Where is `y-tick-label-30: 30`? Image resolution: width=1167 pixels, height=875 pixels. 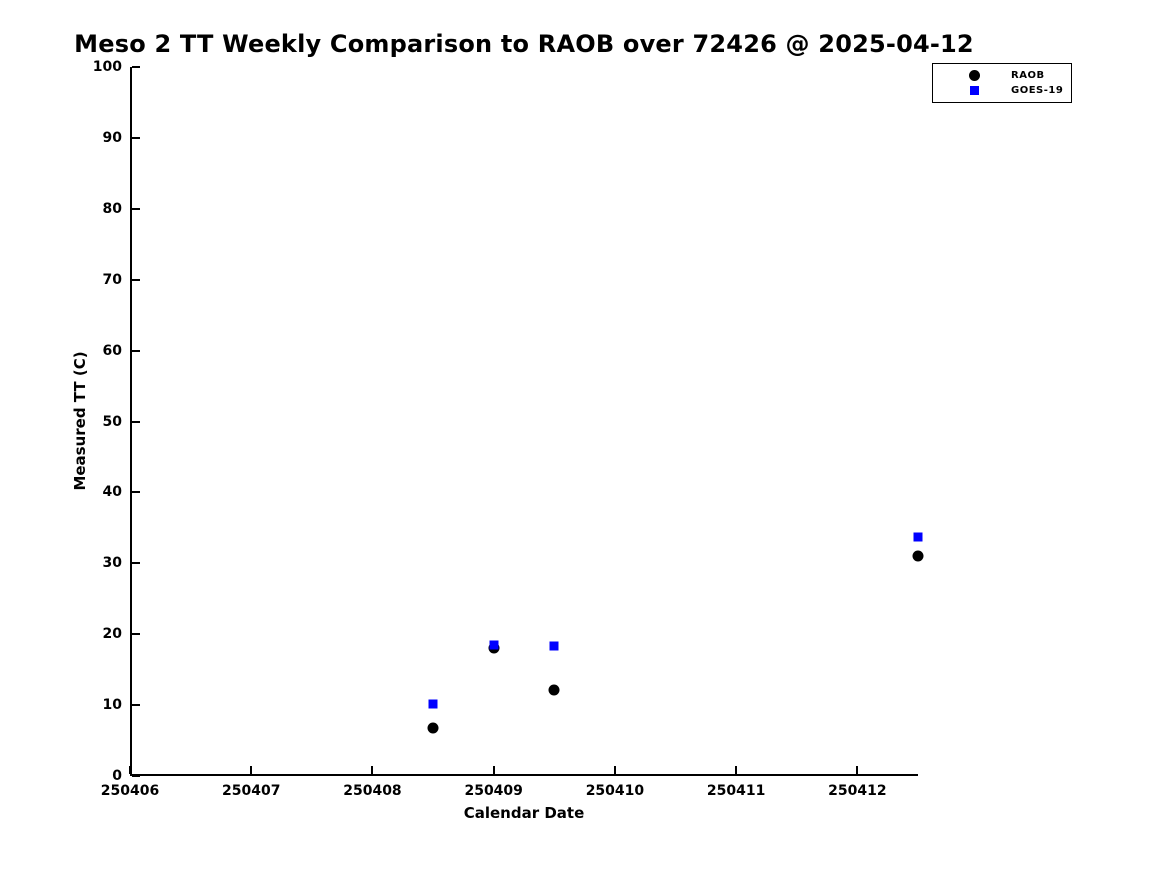
y-tick-label-30: 30 is located at coordinates (112, 563).